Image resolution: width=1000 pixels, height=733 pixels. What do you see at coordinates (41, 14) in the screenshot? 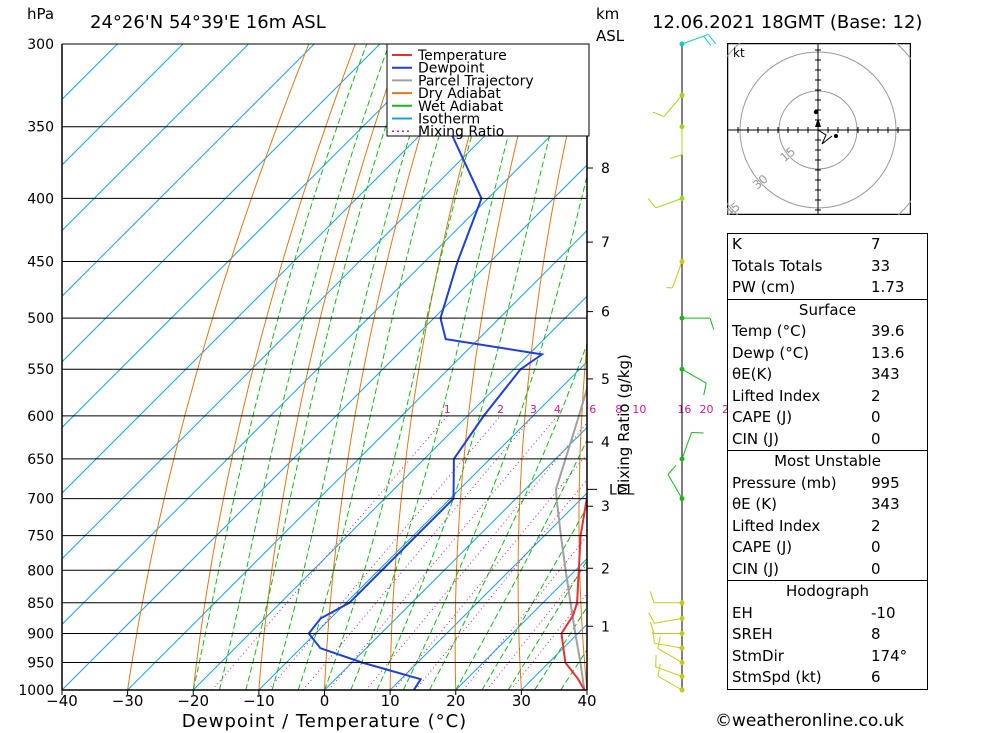
I see `hpa-label: hPa` at bounding box center [41, 14].